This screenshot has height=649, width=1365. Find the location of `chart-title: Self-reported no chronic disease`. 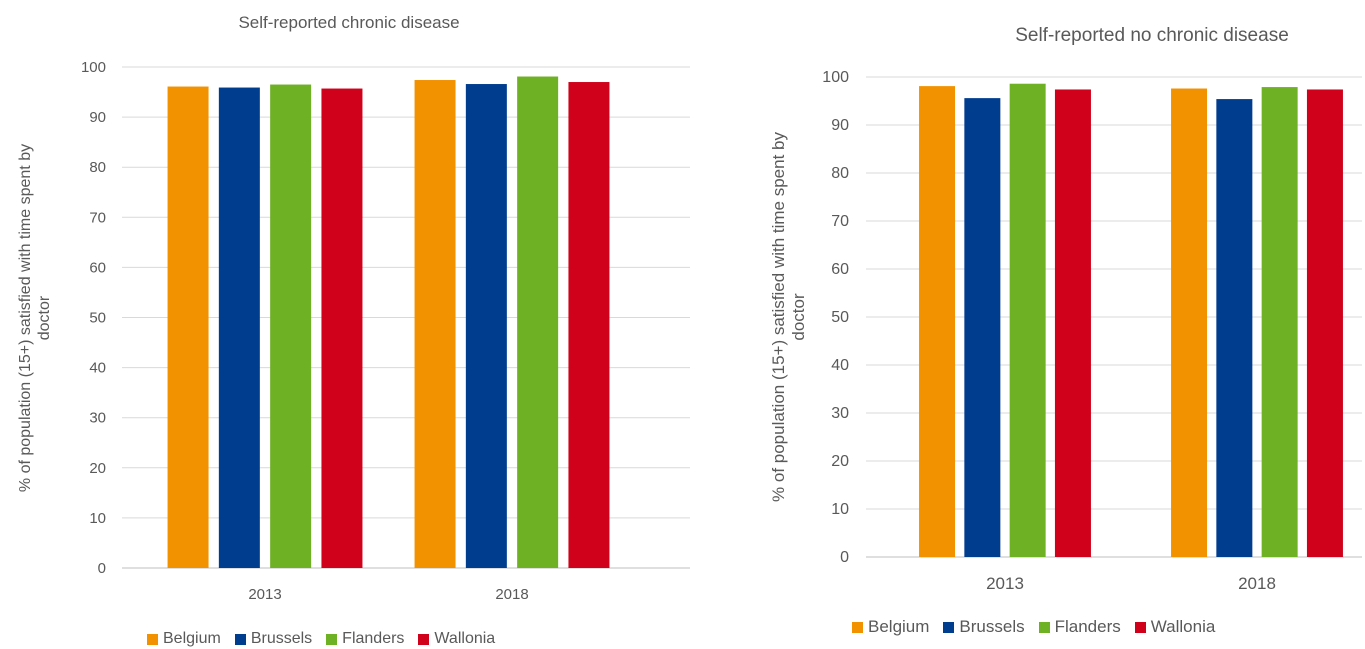

chart-title: Self-reported no chronic disease is located at coordinates (1152, 35).